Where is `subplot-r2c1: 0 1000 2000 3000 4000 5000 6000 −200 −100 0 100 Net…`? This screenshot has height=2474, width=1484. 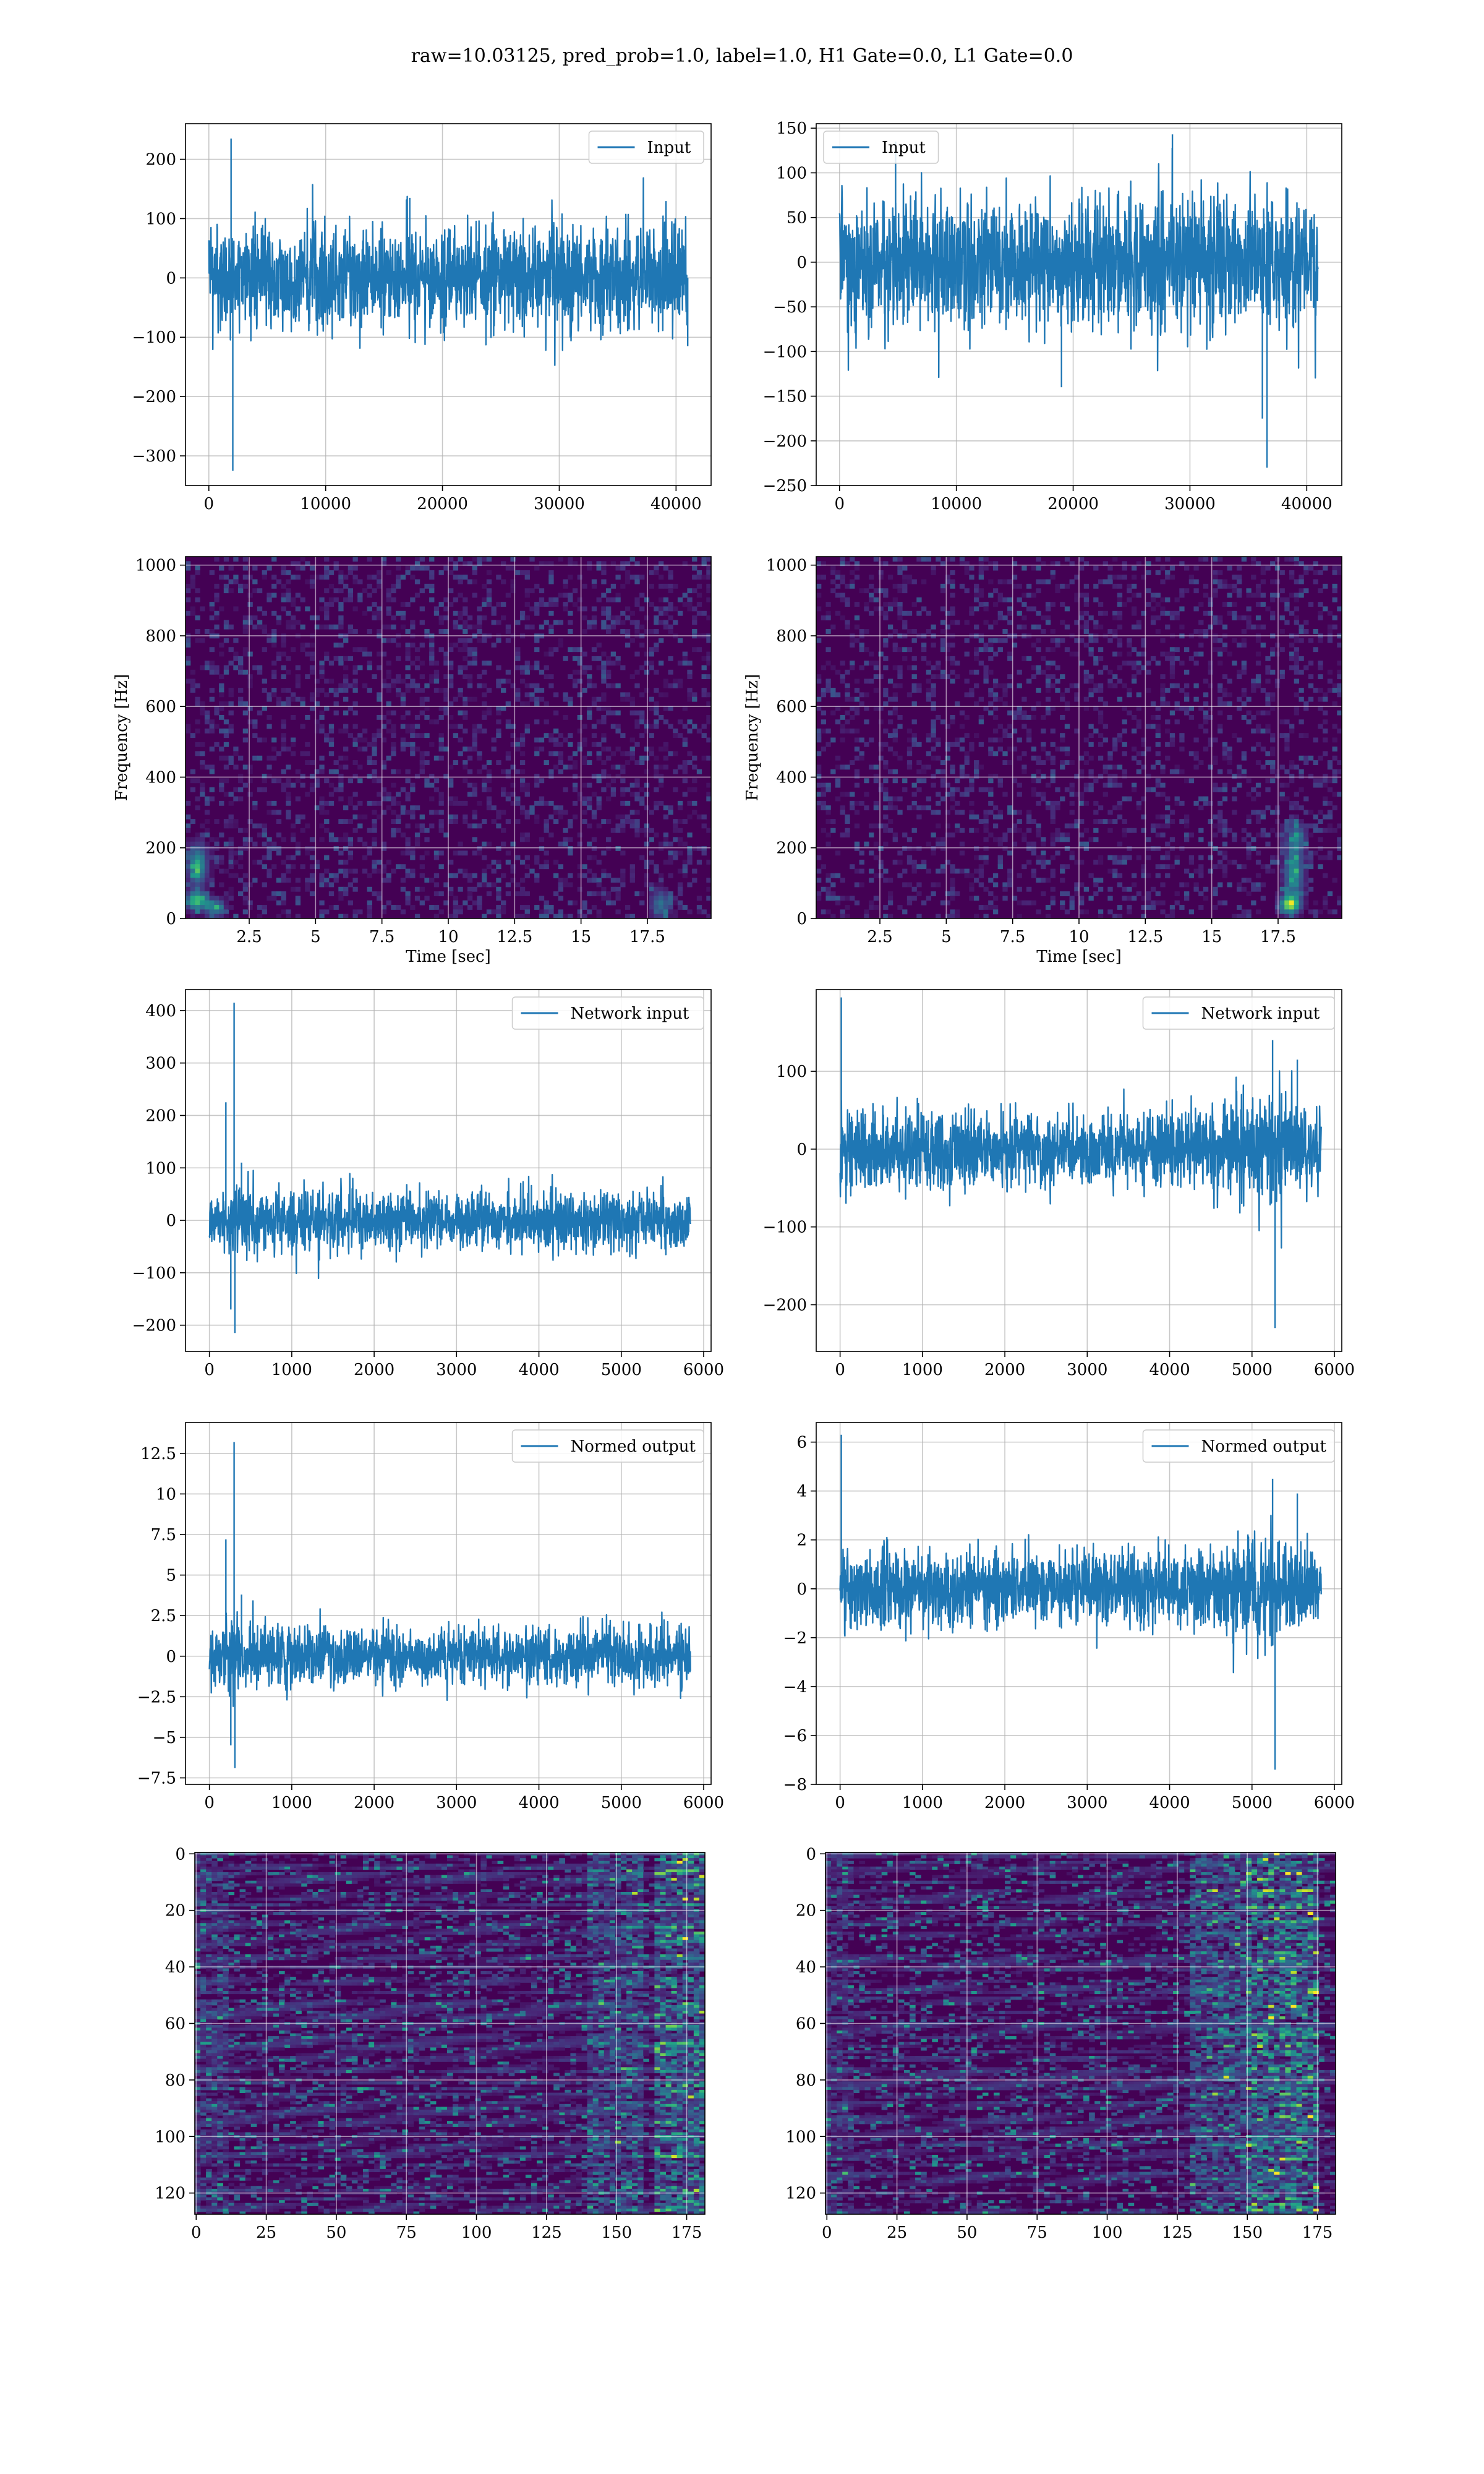 subplot-r2c1: 0 1000 2000 3000 4000 5000 6000 −200 −100 0 100 Net… is located at coordinates (1059, 1184).